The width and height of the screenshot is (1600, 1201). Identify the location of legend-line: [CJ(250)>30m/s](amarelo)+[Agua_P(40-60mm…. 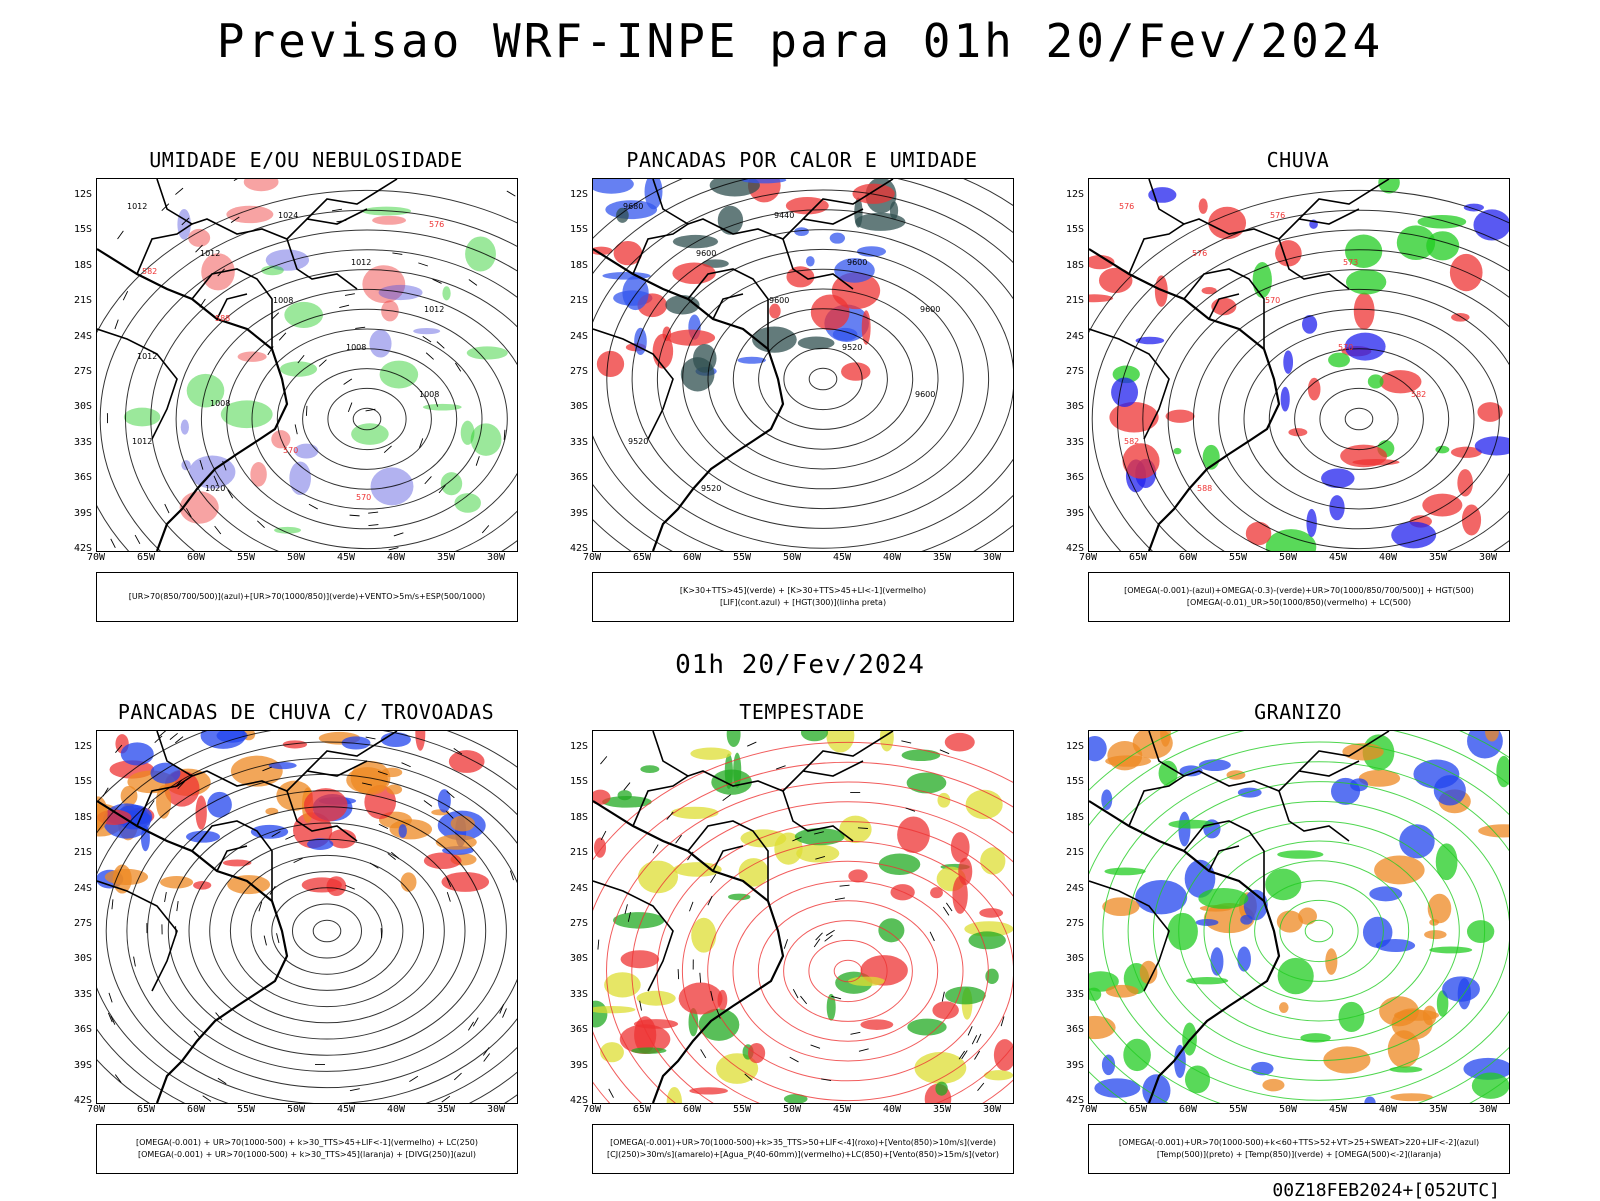
(803, 1155).